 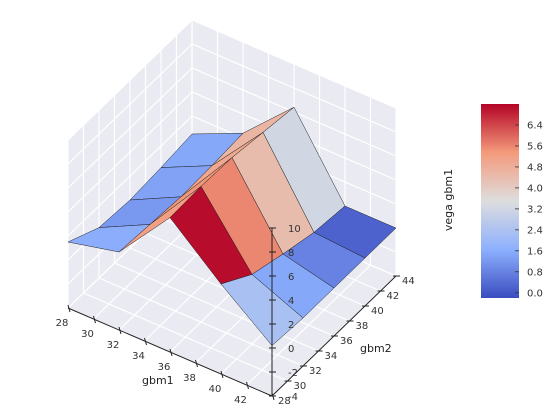 I want to click on x-tick-label: 40, so click(x=215, y=389).